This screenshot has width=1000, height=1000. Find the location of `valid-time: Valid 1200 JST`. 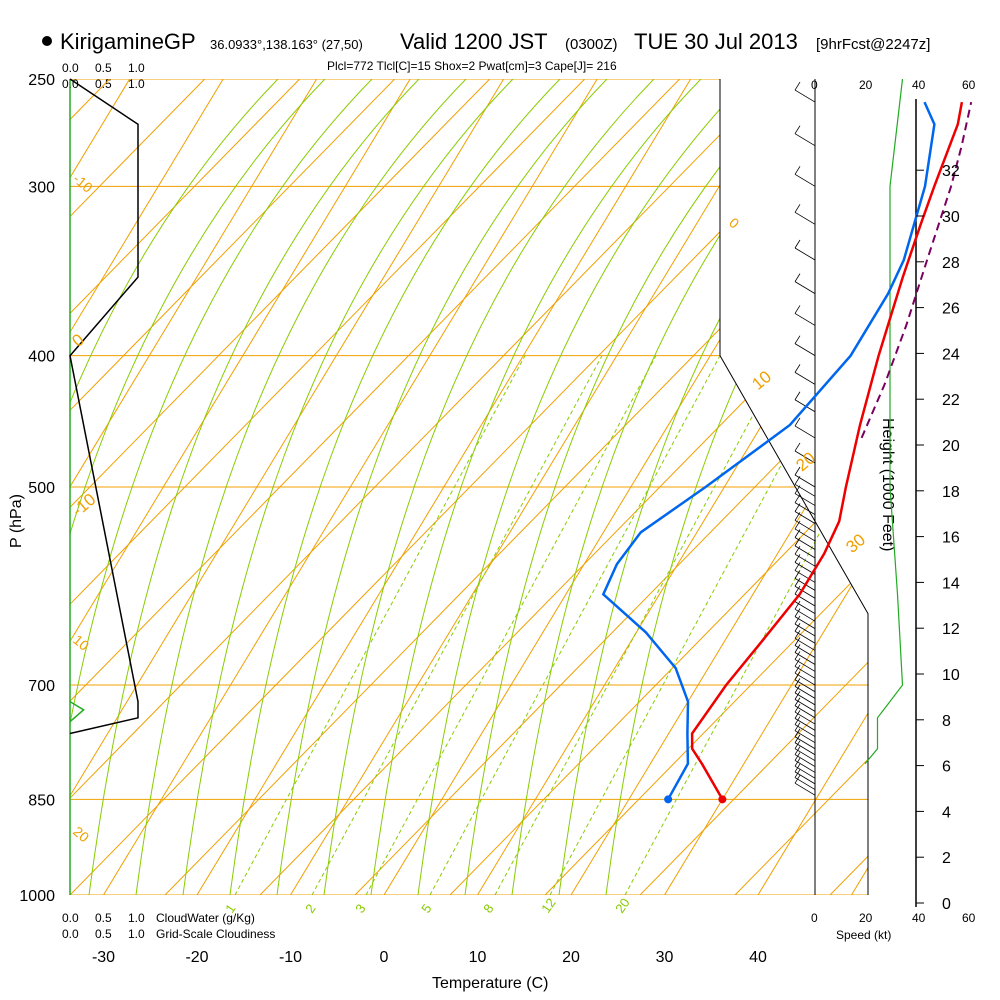

valid-time: Valid 1200 JST is located at coordinates (474, 41).